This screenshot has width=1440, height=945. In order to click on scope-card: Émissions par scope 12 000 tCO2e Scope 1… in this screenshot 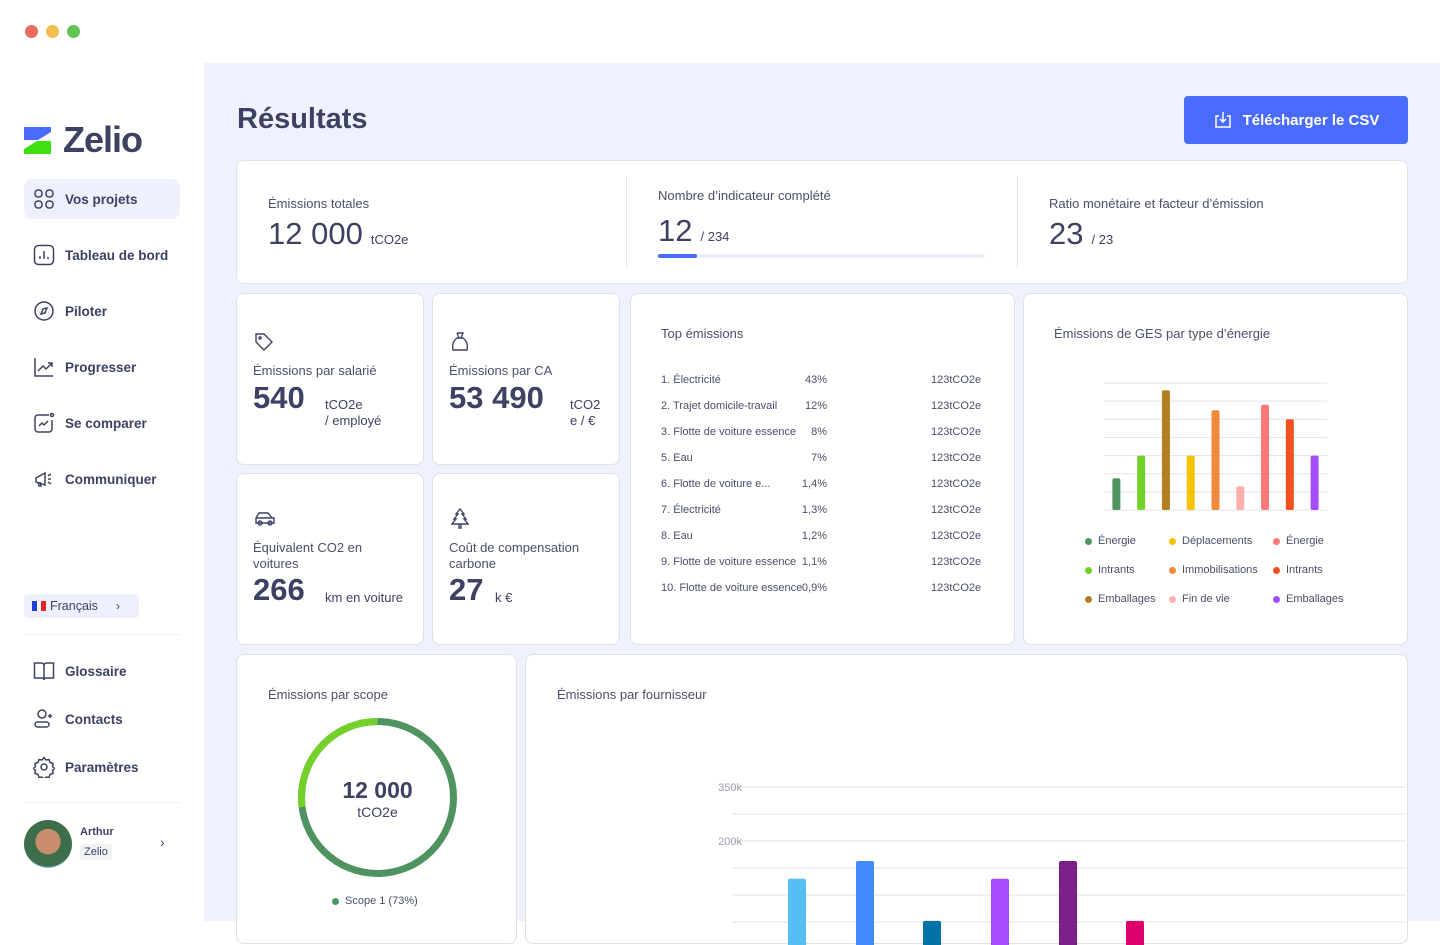, I will do `click(376, 799)`.